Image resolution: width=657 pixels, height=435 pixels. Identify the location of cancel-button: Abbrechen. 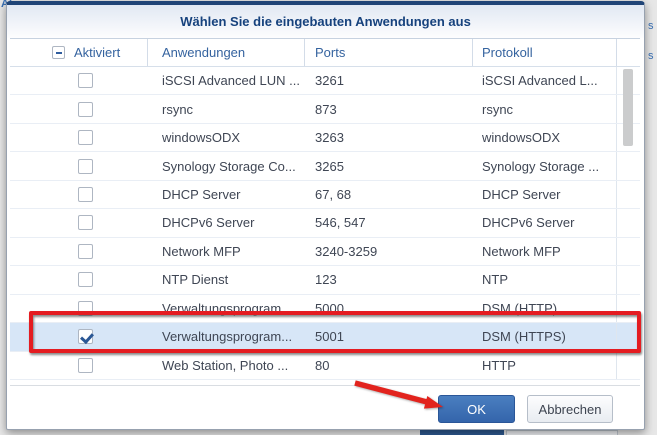
(570, 409).